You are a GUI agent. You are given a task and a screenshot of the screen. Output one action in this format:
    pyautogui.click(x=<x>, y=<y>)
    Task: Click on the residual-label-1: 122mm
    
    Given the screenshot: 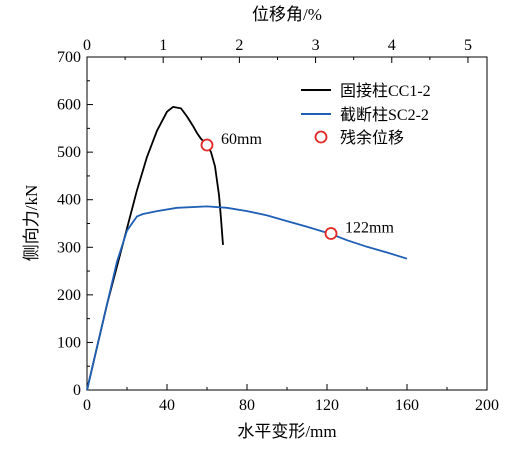 What is the action you would take?
    pyautogui.click(x=369, y=227)
    